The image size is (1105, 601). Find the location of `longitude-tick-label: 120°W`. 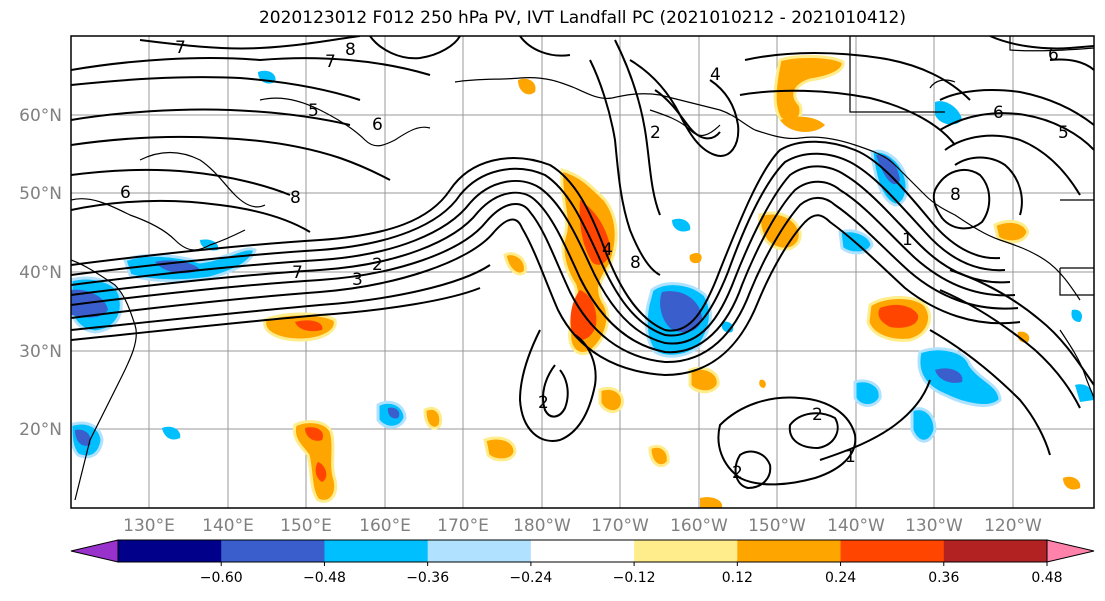

longitude-tick-label: 120°W is located at coordinates (1013, 526).